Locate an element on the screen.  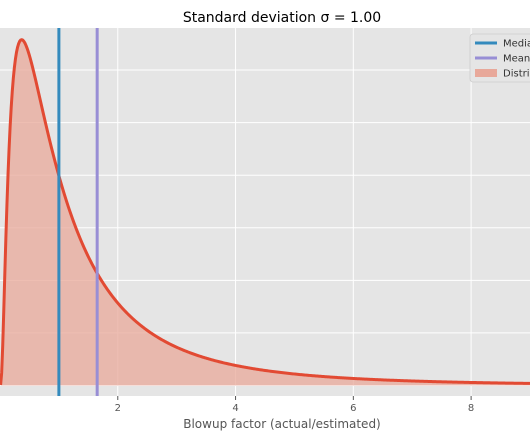
x-tick-label-1: 4 is located at coordinates (235, 408).